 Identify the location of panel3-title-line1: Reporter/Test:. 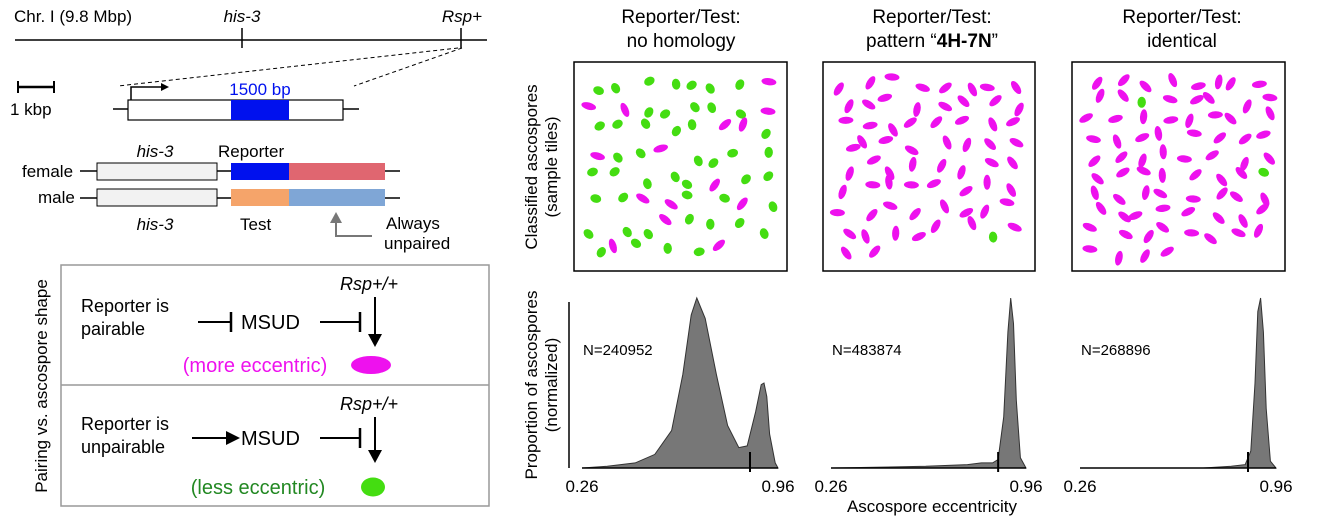
(1181, 17).